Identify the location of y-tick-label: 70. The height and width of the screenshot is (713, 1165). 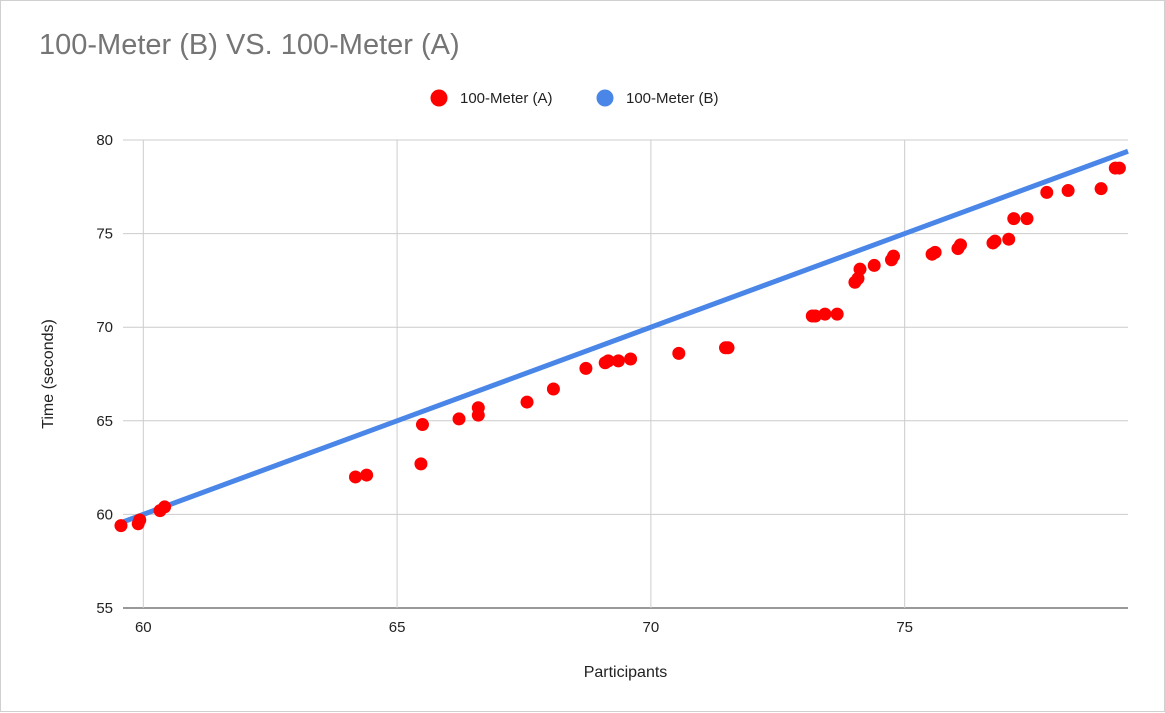
(104, 327).